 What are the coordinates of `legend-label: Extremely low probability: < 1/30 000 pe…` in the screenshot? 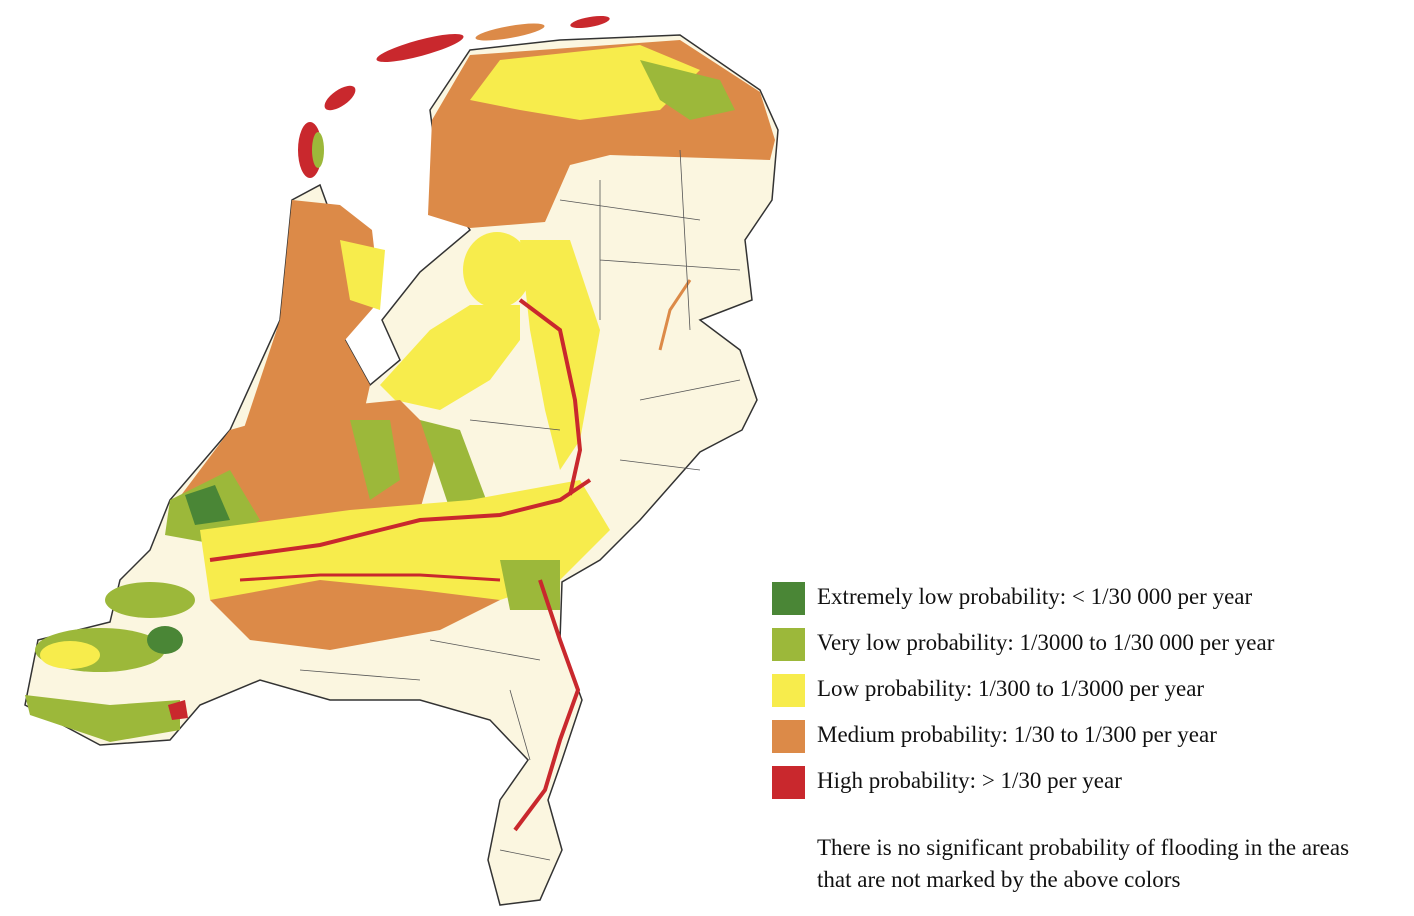 It's located at (1035, 596).